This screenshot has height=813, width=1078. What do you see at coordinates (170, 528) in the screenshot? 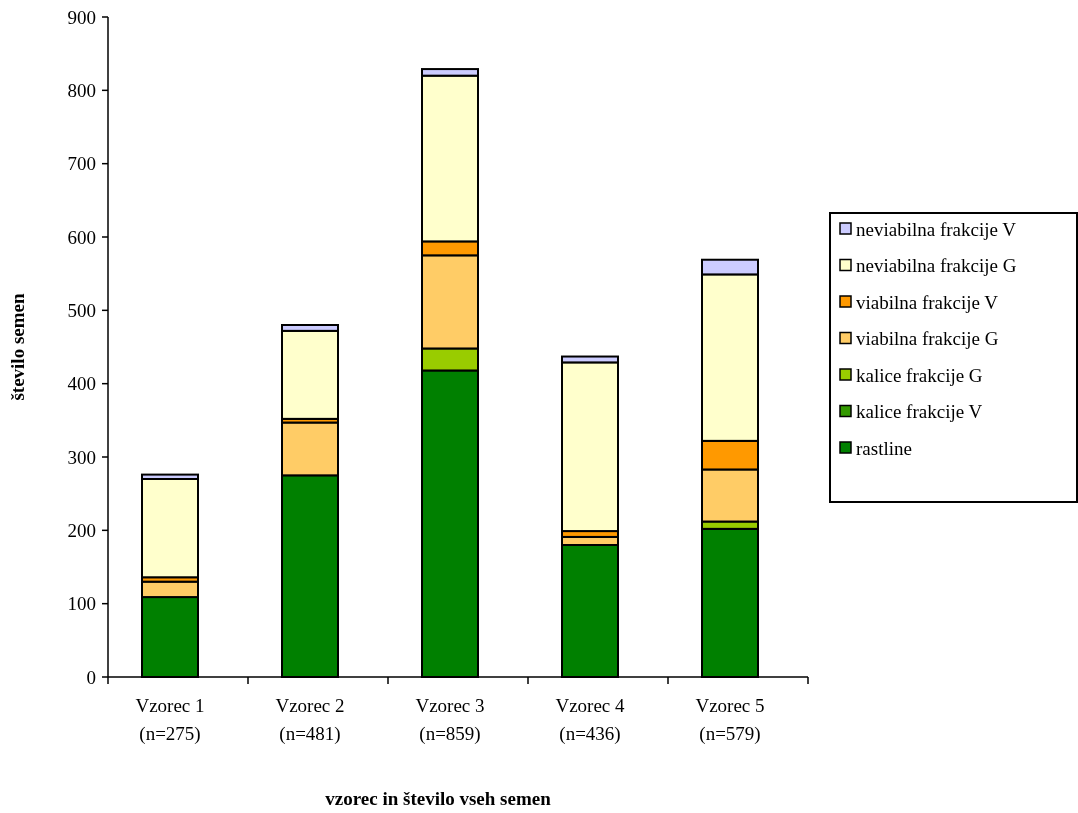
I see `bar` at bounding box center [170, 528].